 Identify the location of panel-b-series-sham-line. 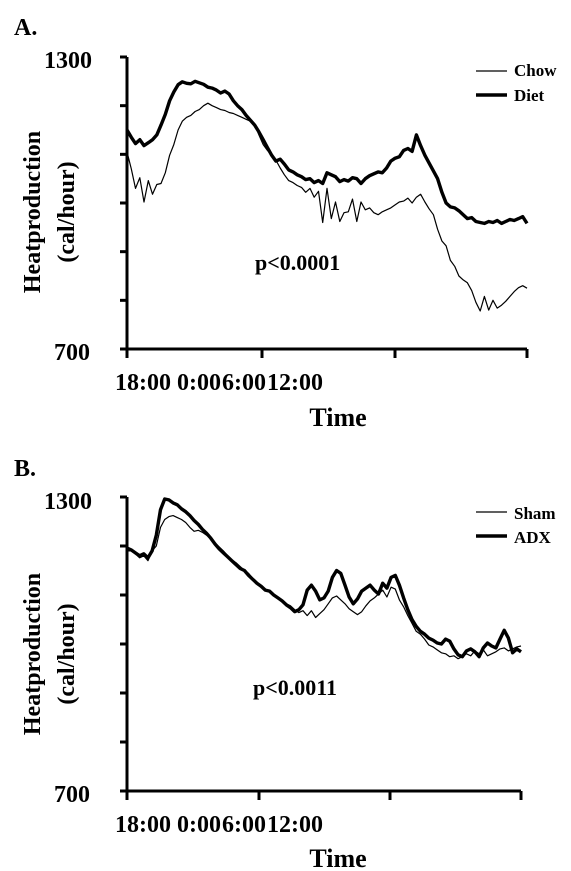
(324, 587).